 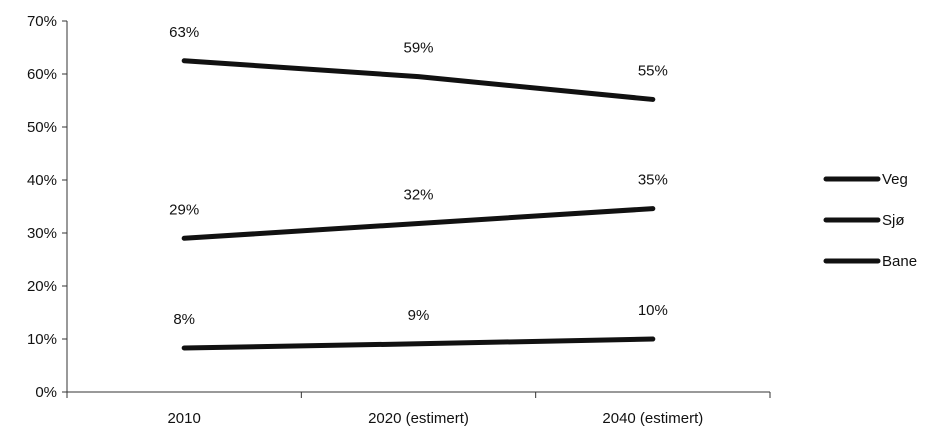 I want to click on data-label: 35%, so click(x=653, y=180).